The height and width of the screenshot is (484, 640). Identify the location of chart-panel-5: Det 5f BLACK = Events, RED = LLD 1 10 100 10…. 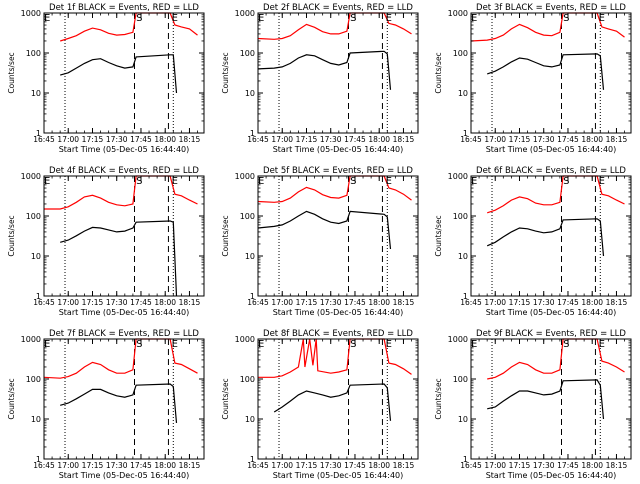
(320, 241).